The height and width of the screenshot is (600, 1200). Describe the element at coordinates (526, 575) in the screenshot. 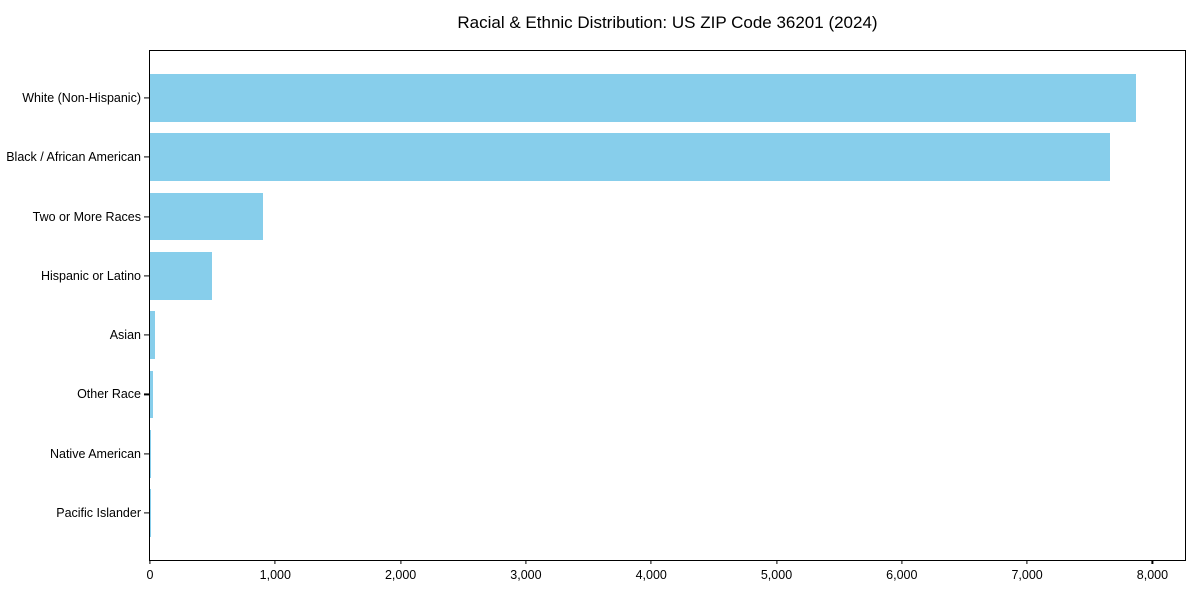

I see `x-axis-tick-label-3: 3,000` at that location.